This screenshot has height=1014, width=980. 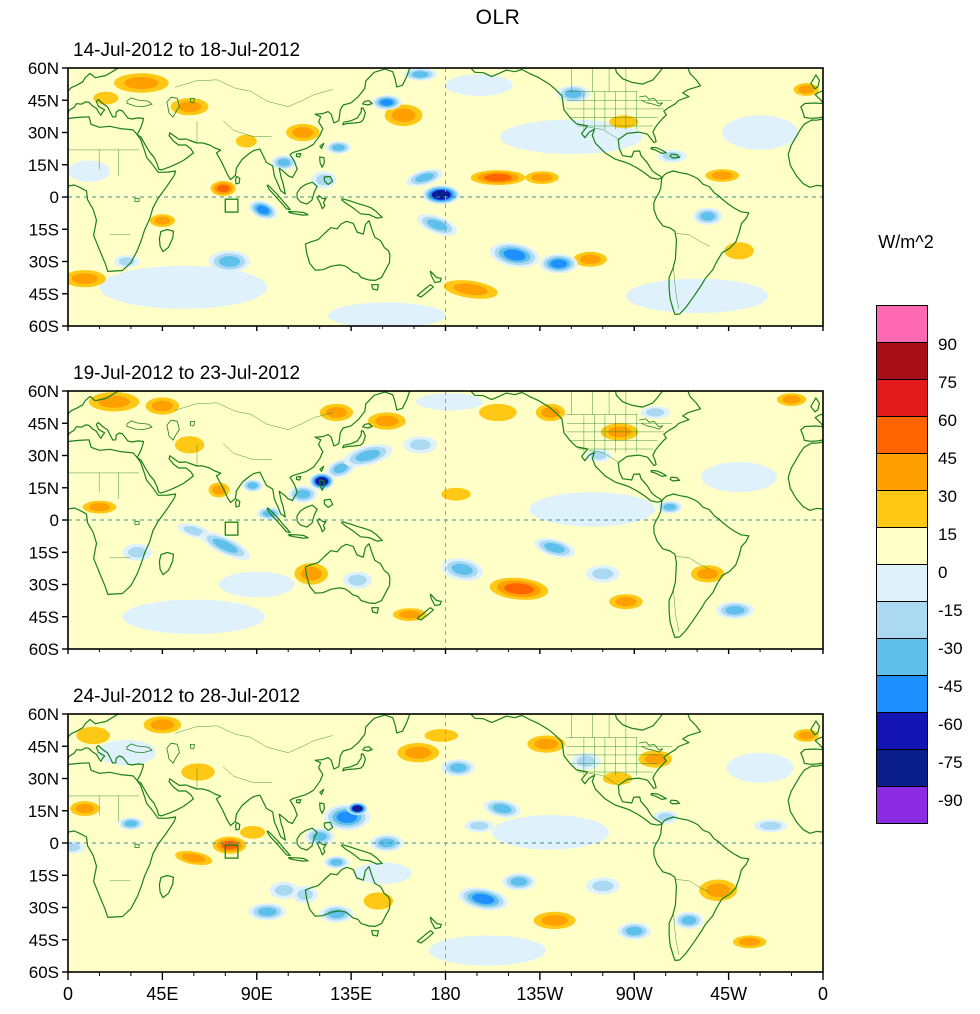 I want to click on region-box, so click(x=231, y=205).